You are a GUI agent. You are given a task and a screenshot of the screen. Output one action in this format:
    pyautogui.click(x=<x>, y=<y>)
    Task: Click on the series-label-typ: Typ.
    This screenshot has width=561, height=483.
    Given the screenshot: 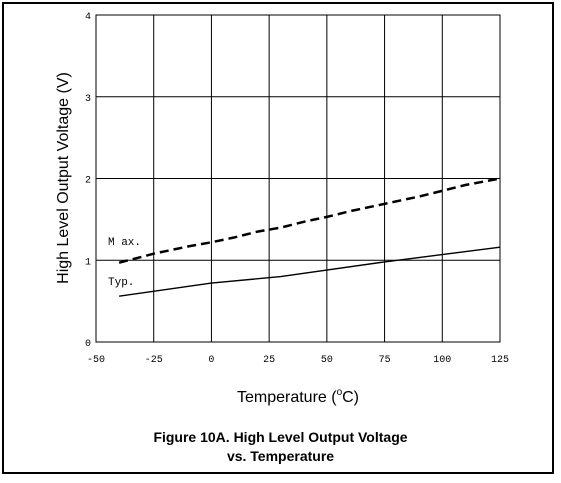 What is the action you would take?
    pyautogui.click(x=121, y=283)
    